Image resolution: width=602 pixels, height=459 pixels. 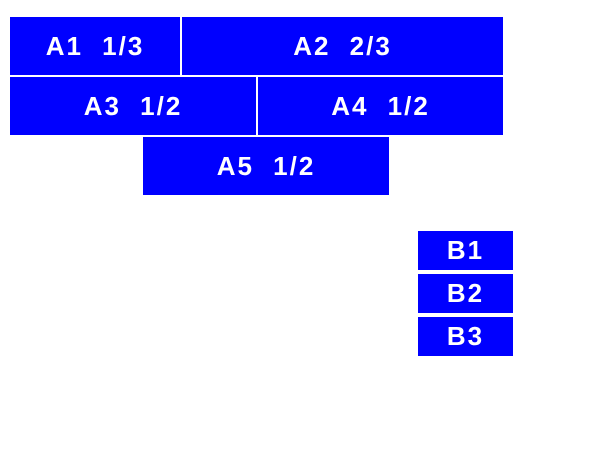 I want to click on box-a2: A2 2/3, so click(x=342, y=46).